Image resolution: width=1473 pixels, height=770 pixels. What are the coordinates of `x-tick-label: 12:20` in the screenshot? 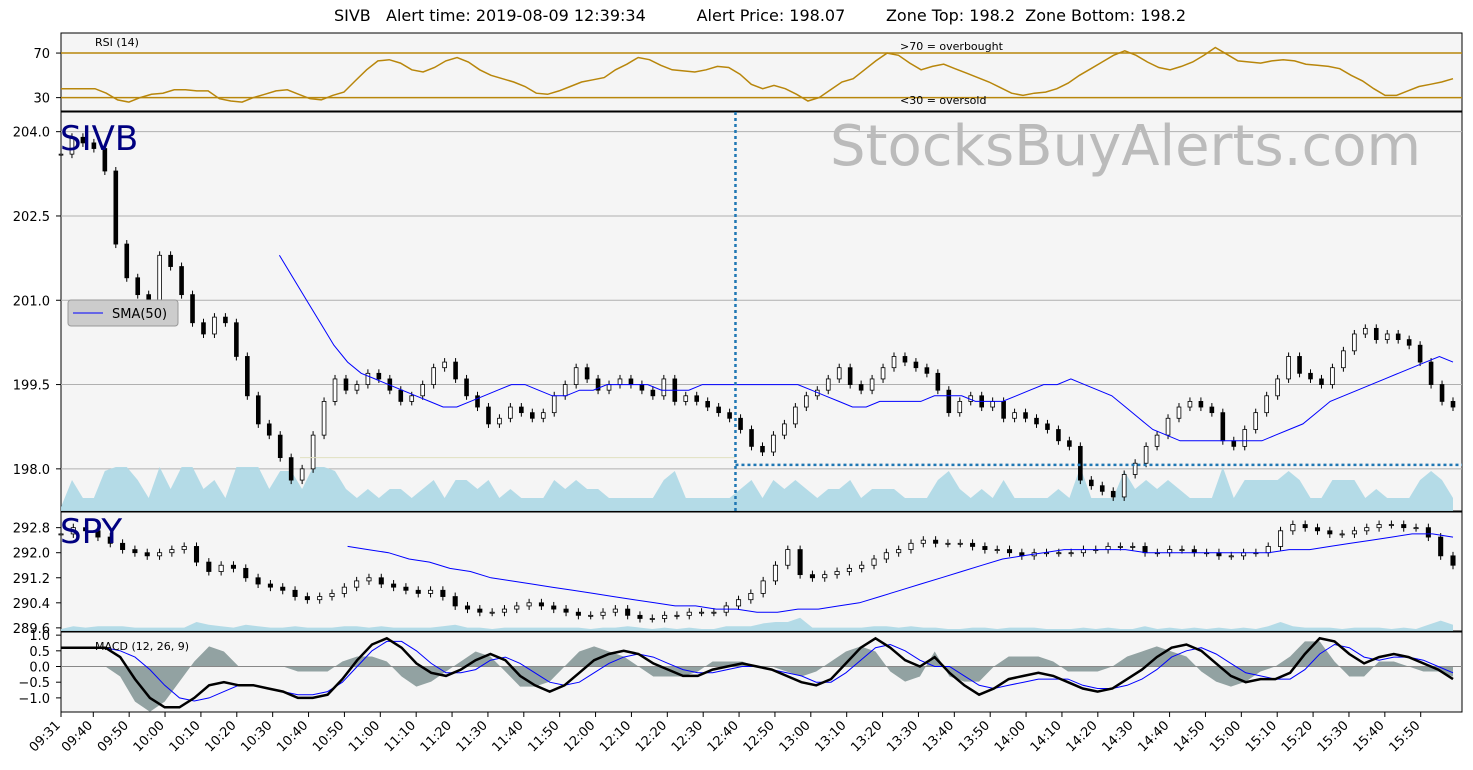 It's located at (651, 736).